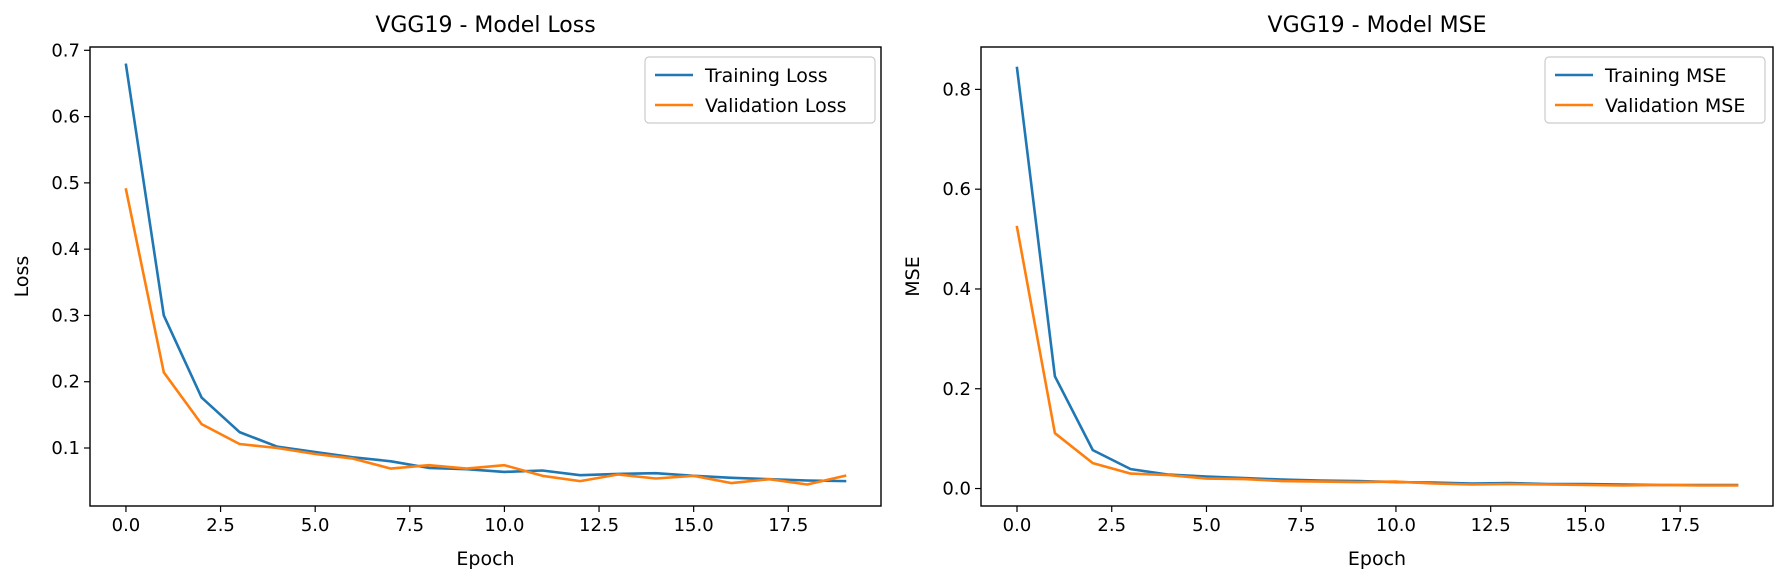 The image size is (1783, 584). I want to click on loss-chart-title: VGG19 - Model Loss, so click(485, 25).